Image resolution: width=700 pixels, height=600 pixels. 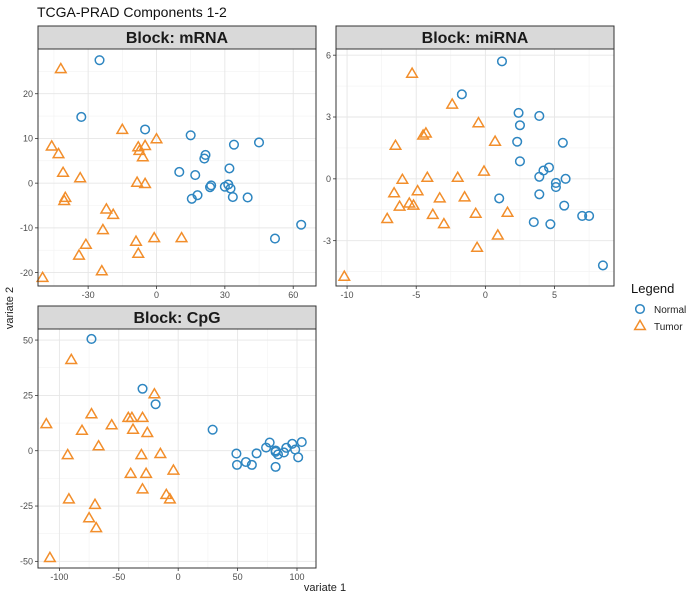 I want to click on x-tick-label: 100, so click(x=296, y=577).